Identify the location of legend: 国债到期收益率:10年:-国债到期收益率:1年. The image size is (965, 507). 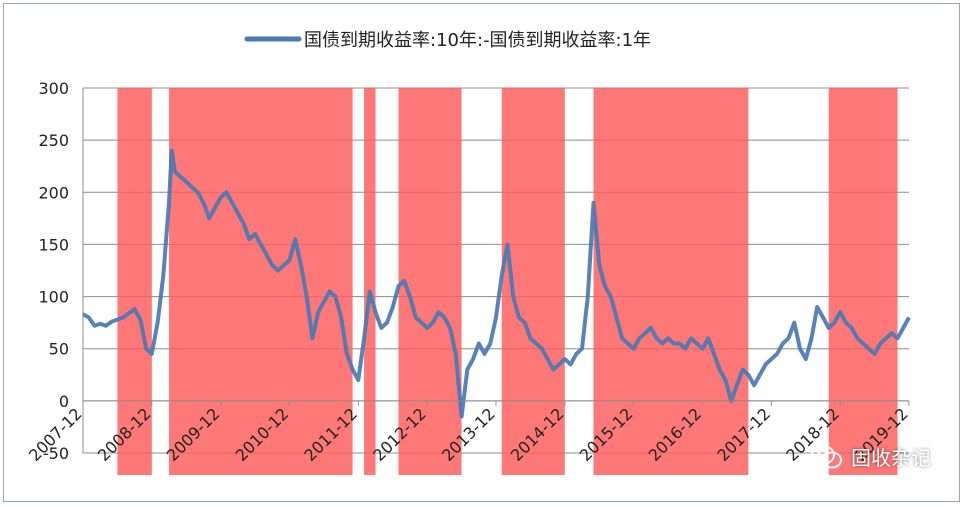
(447, 40).